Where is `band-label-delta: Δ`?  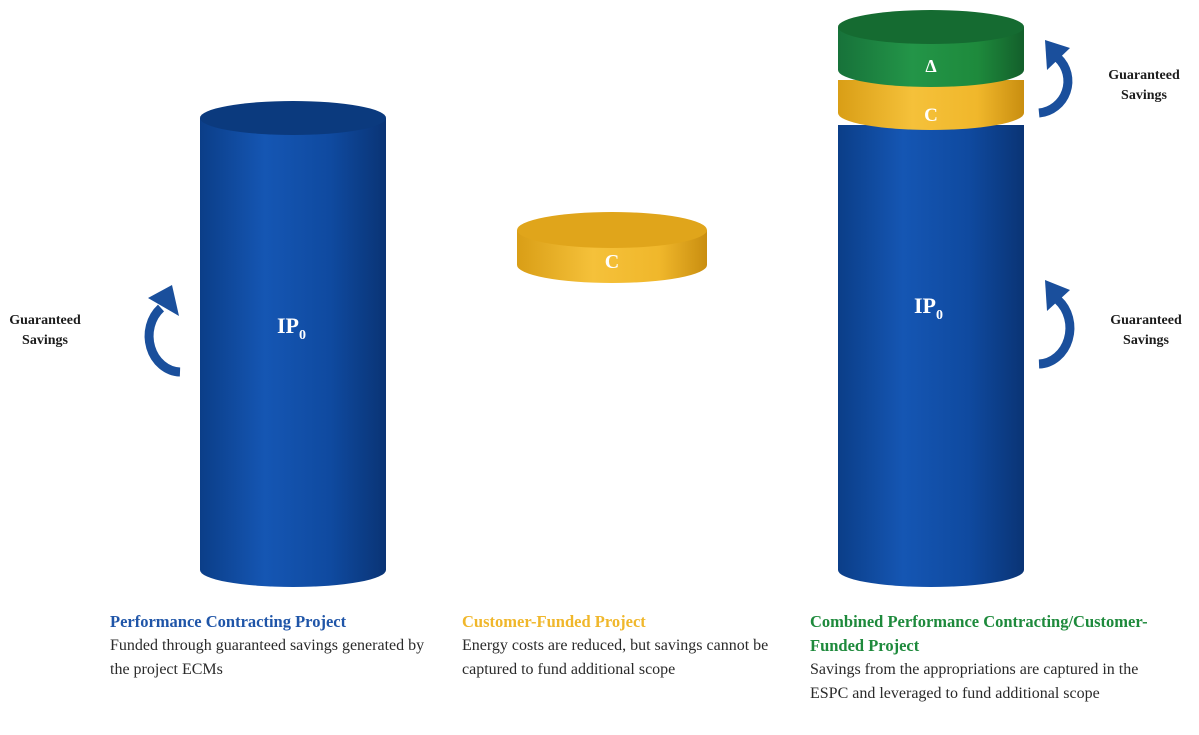 band-label-delta: Δ is located at coordinates (930, 66).